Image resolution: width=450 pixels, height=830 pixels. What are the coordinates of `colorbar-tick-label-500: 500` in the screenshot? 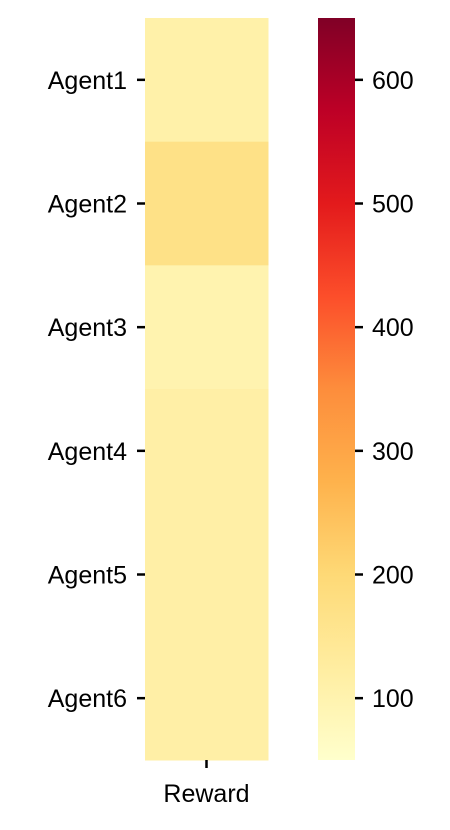 It's located at (393, 205).